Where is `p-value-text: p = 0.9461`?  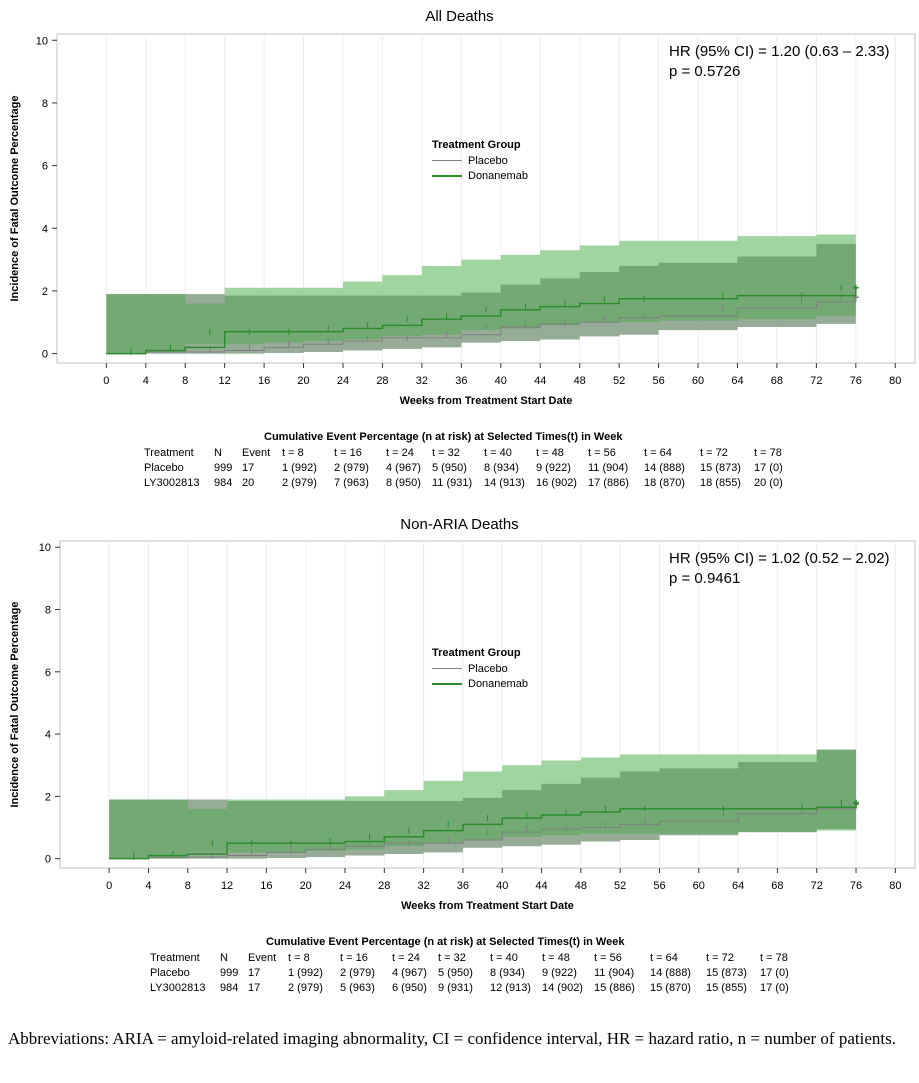 p-value-text: p = 0.9461 is located at coordinates (705, 578).